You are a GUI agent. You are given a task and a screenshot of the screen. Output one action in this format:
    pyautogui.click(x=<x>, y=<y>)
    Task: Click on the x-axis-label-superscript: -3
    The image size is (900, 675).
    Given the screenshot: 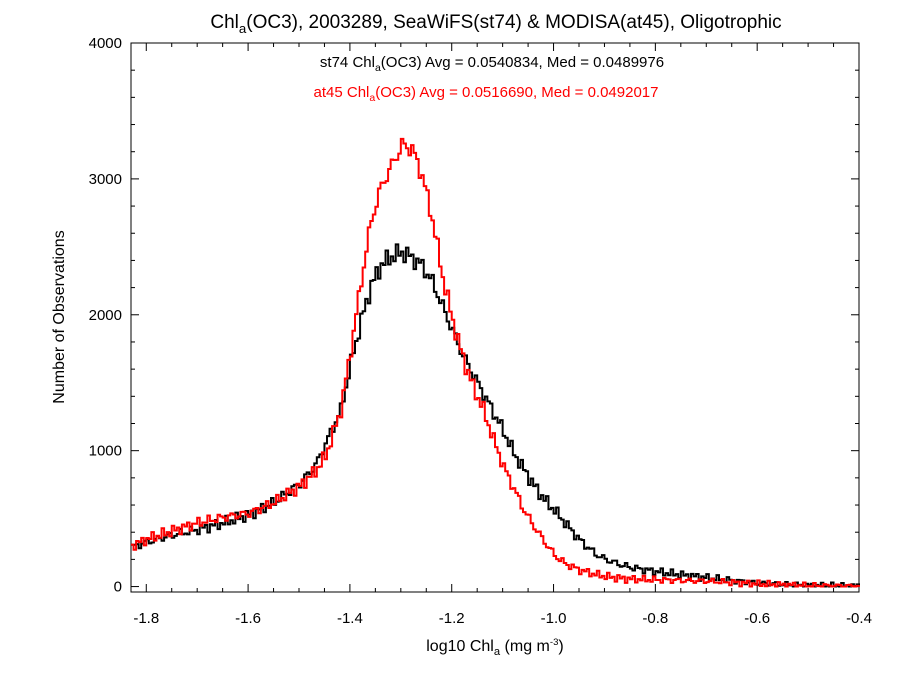 What is the action you would take?
    pyautogui.click(x=554, y=642)
    